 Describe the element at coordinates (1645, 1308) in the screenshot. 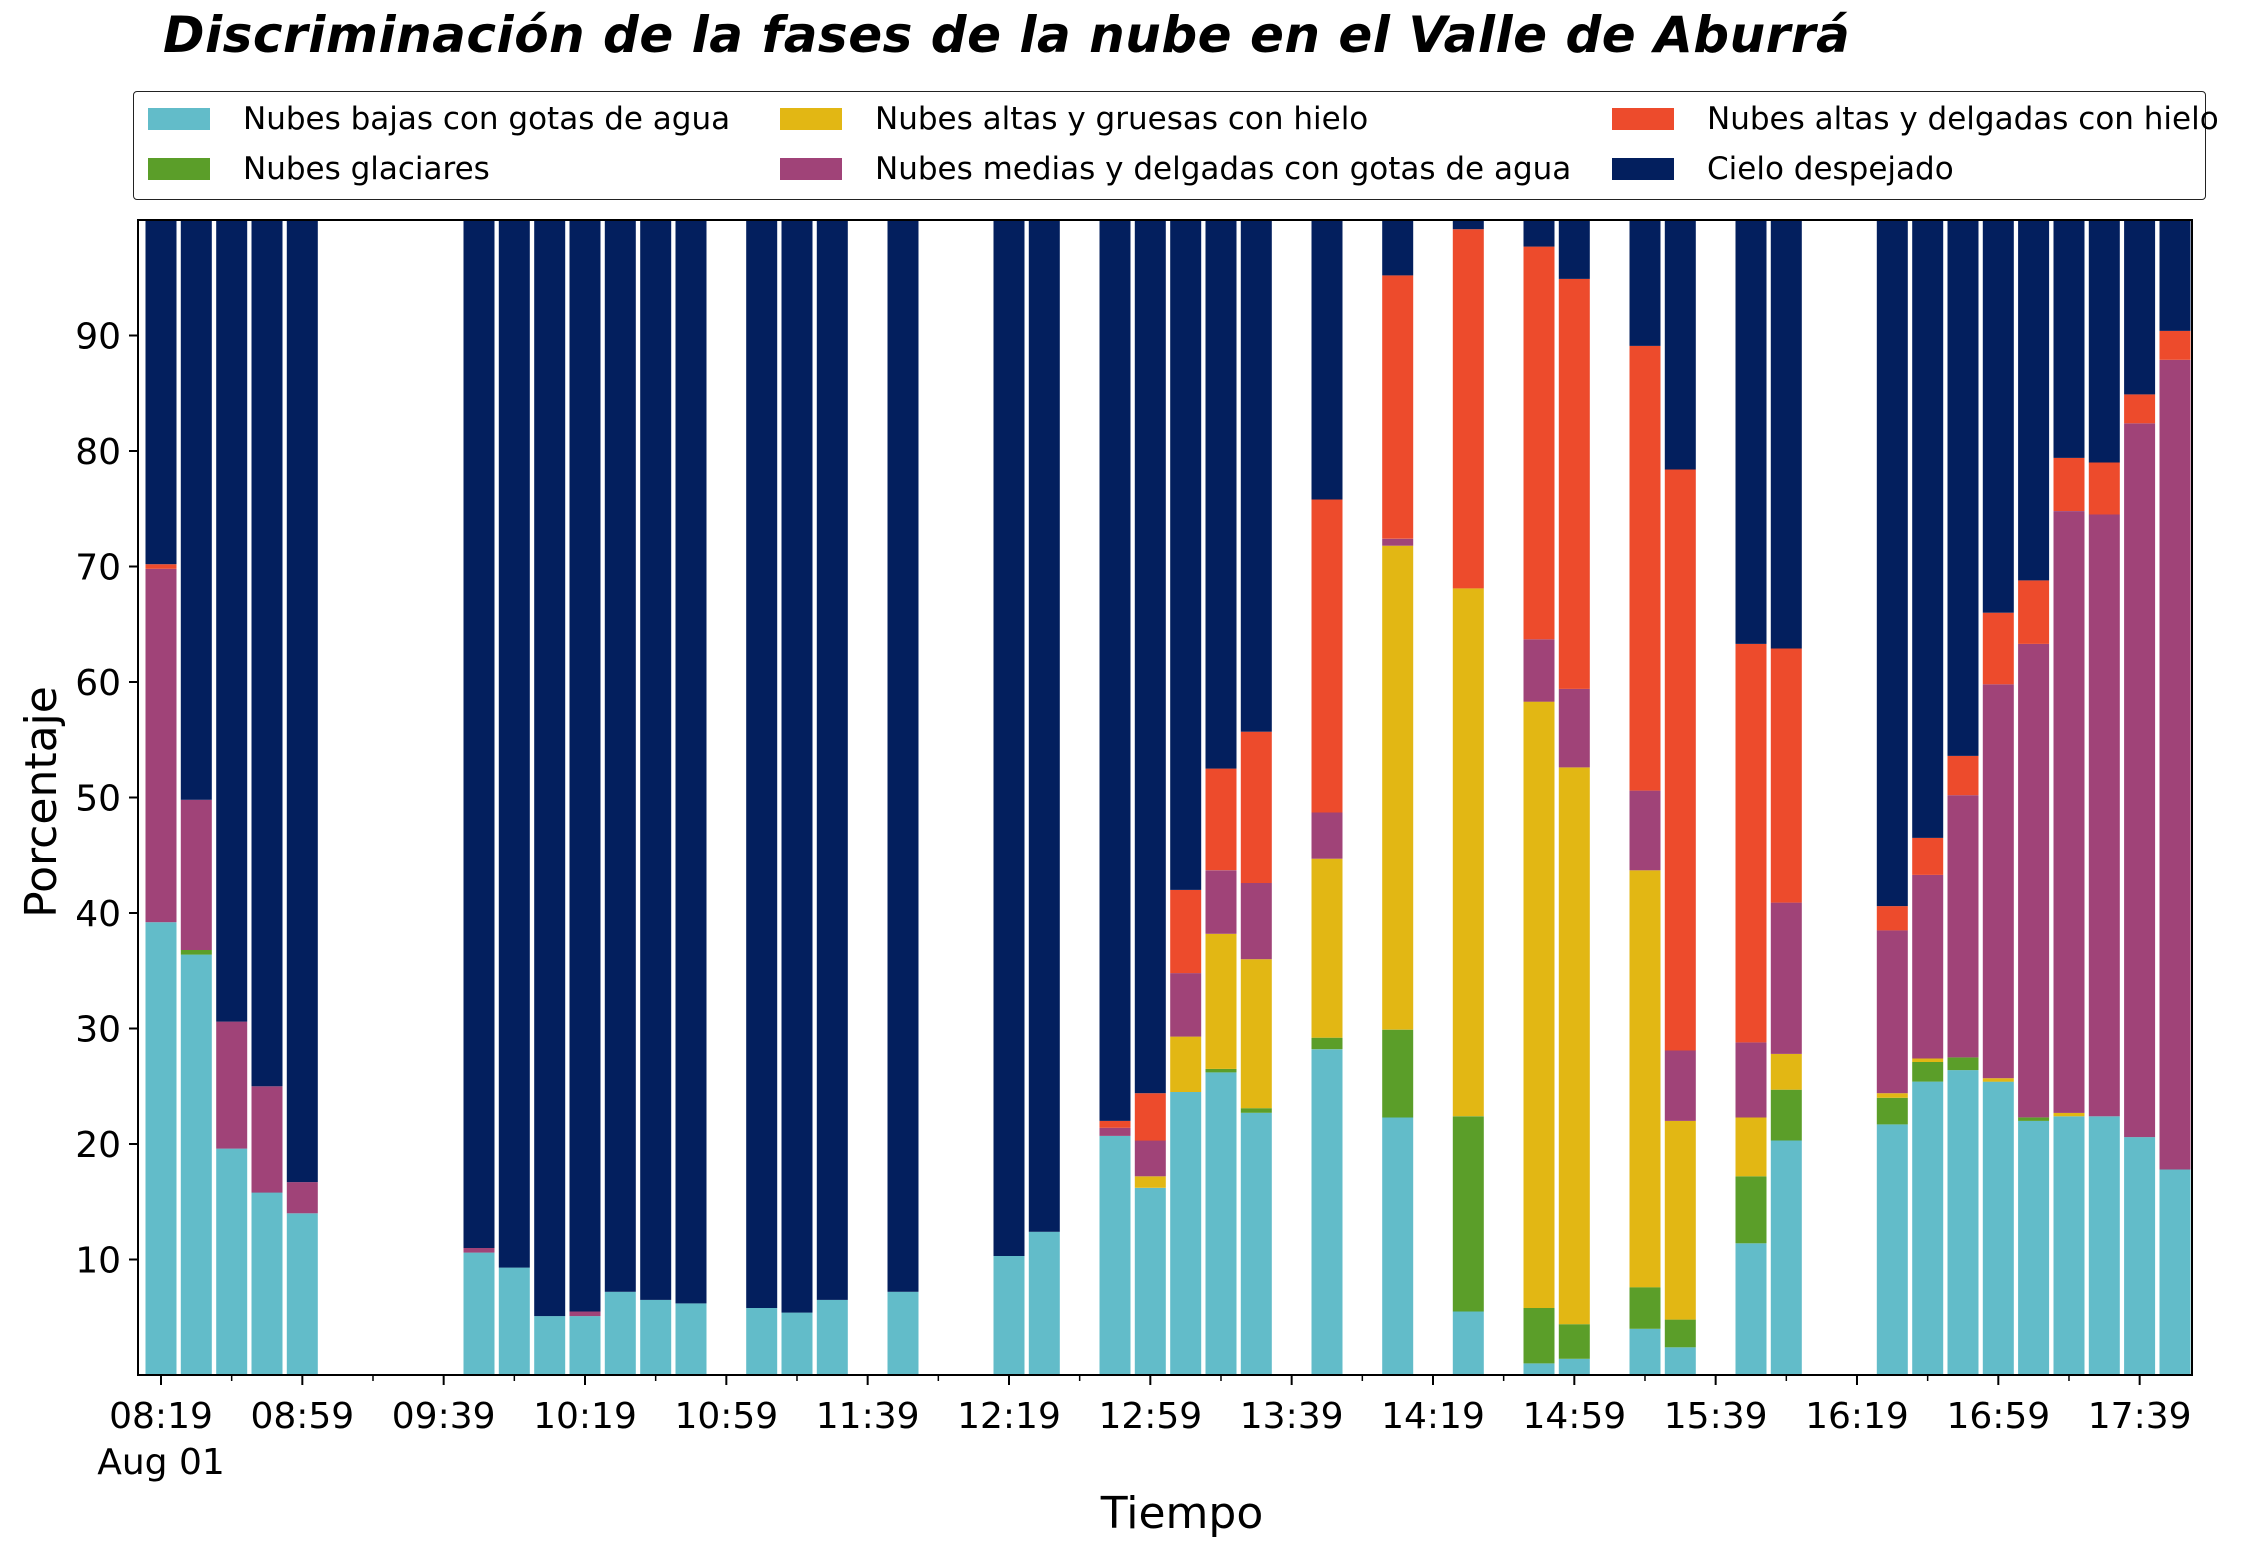

I see `bar-segment-1519-s1` at that location.